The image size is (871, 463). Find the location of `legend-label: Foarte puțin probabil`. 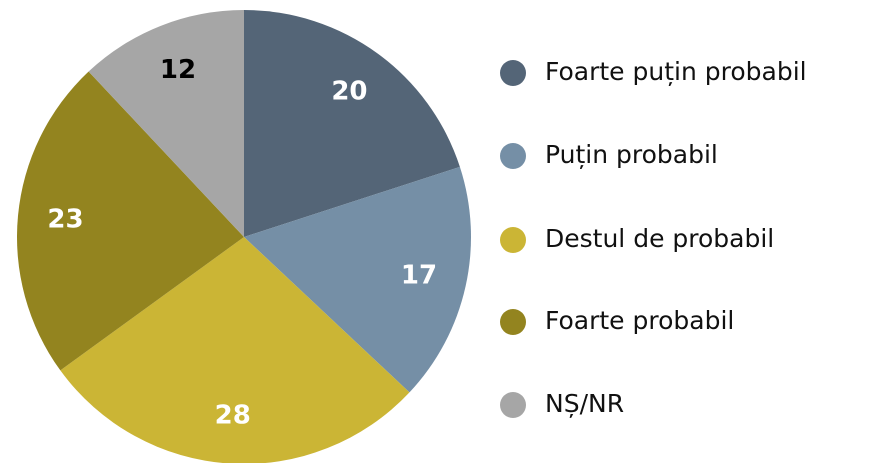

legend-label: Foarte puțin probabil is located at coordinates (676, 71).